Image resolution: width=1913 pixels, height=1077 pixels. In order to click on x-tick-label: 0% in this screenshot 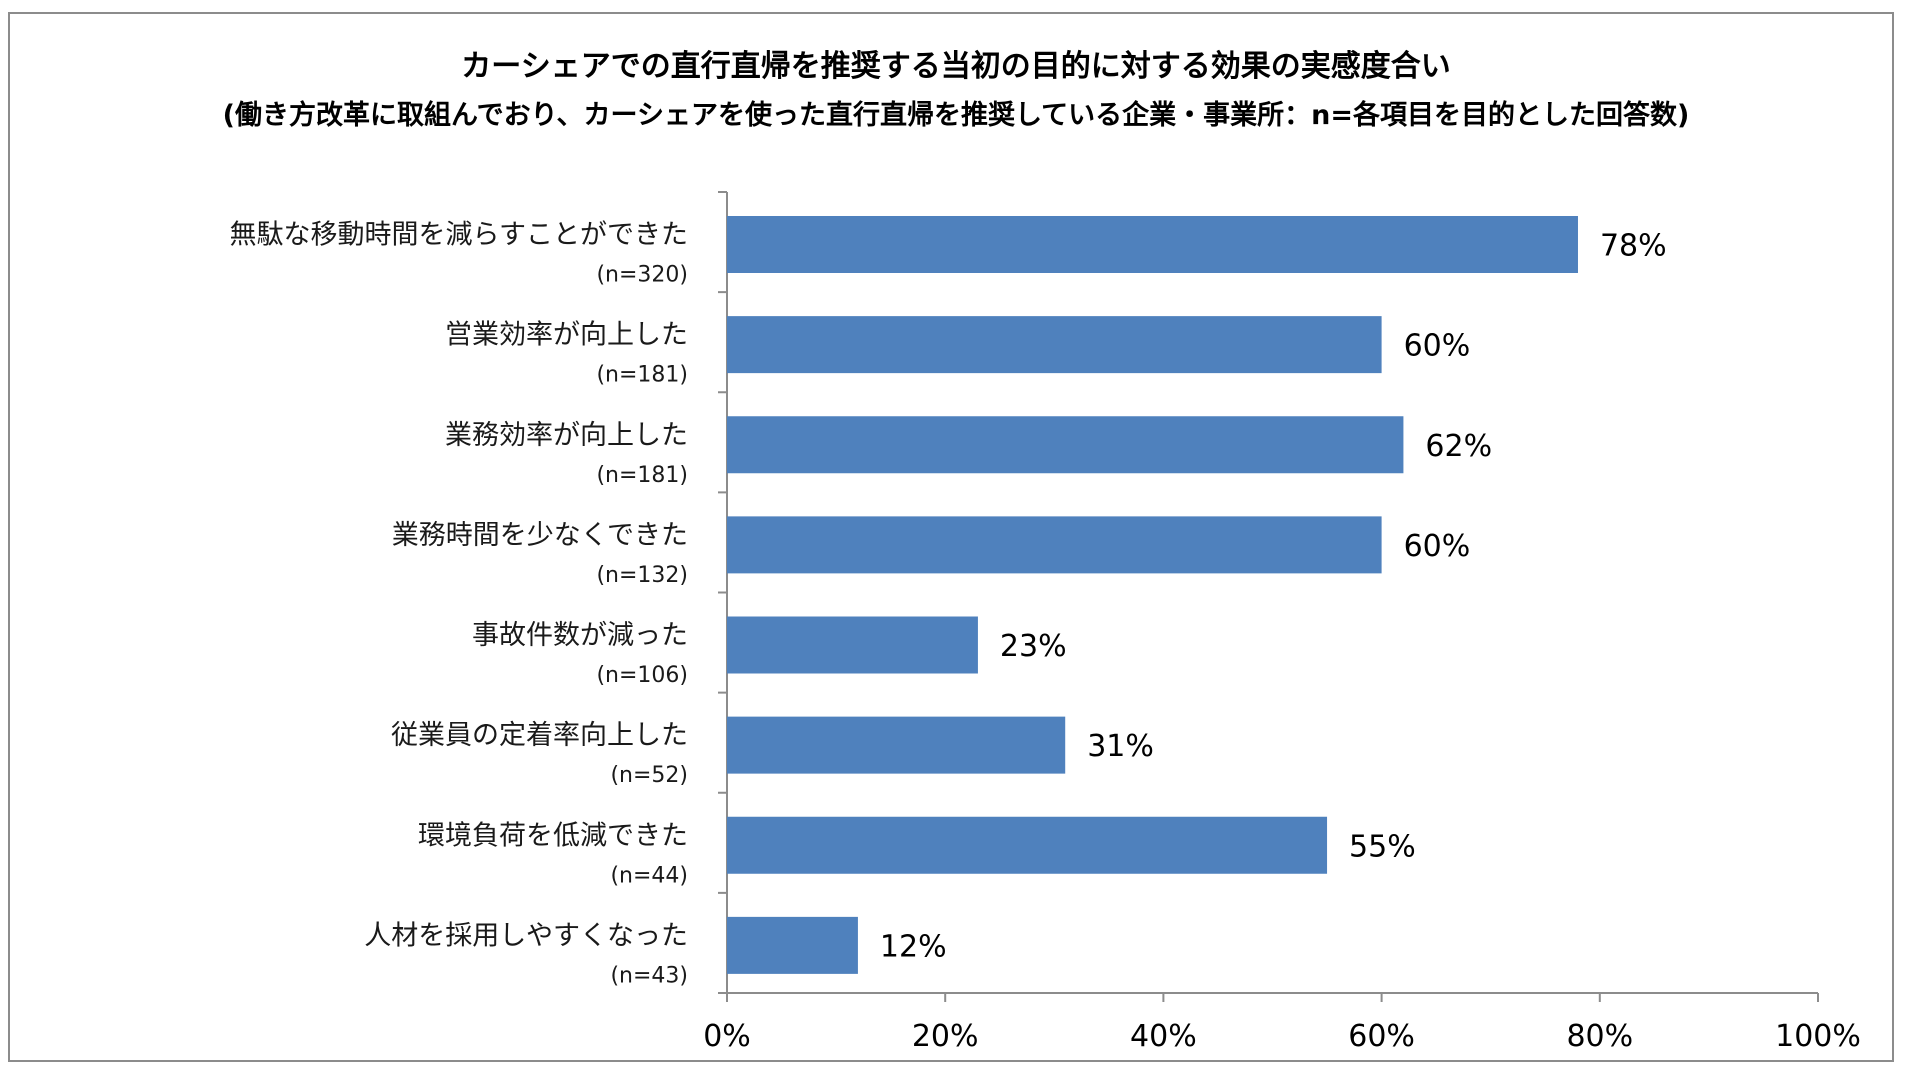, I will do `click(727, 1036)`.